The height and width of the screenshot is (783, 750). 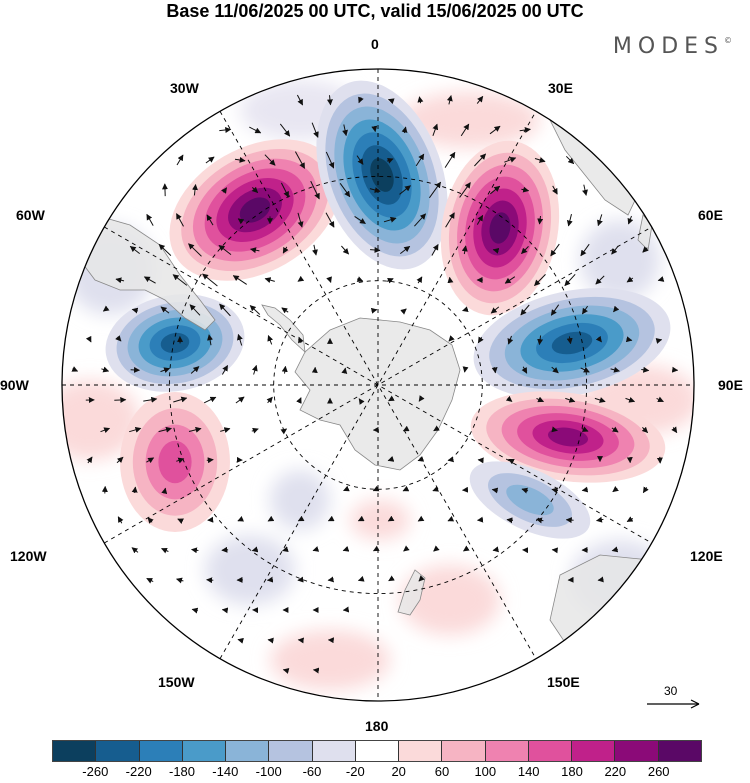 What do you see at coordinates (500, 228) in the screenshot?
I see `anomaly-center-30e` at bounding box center [500, 228].